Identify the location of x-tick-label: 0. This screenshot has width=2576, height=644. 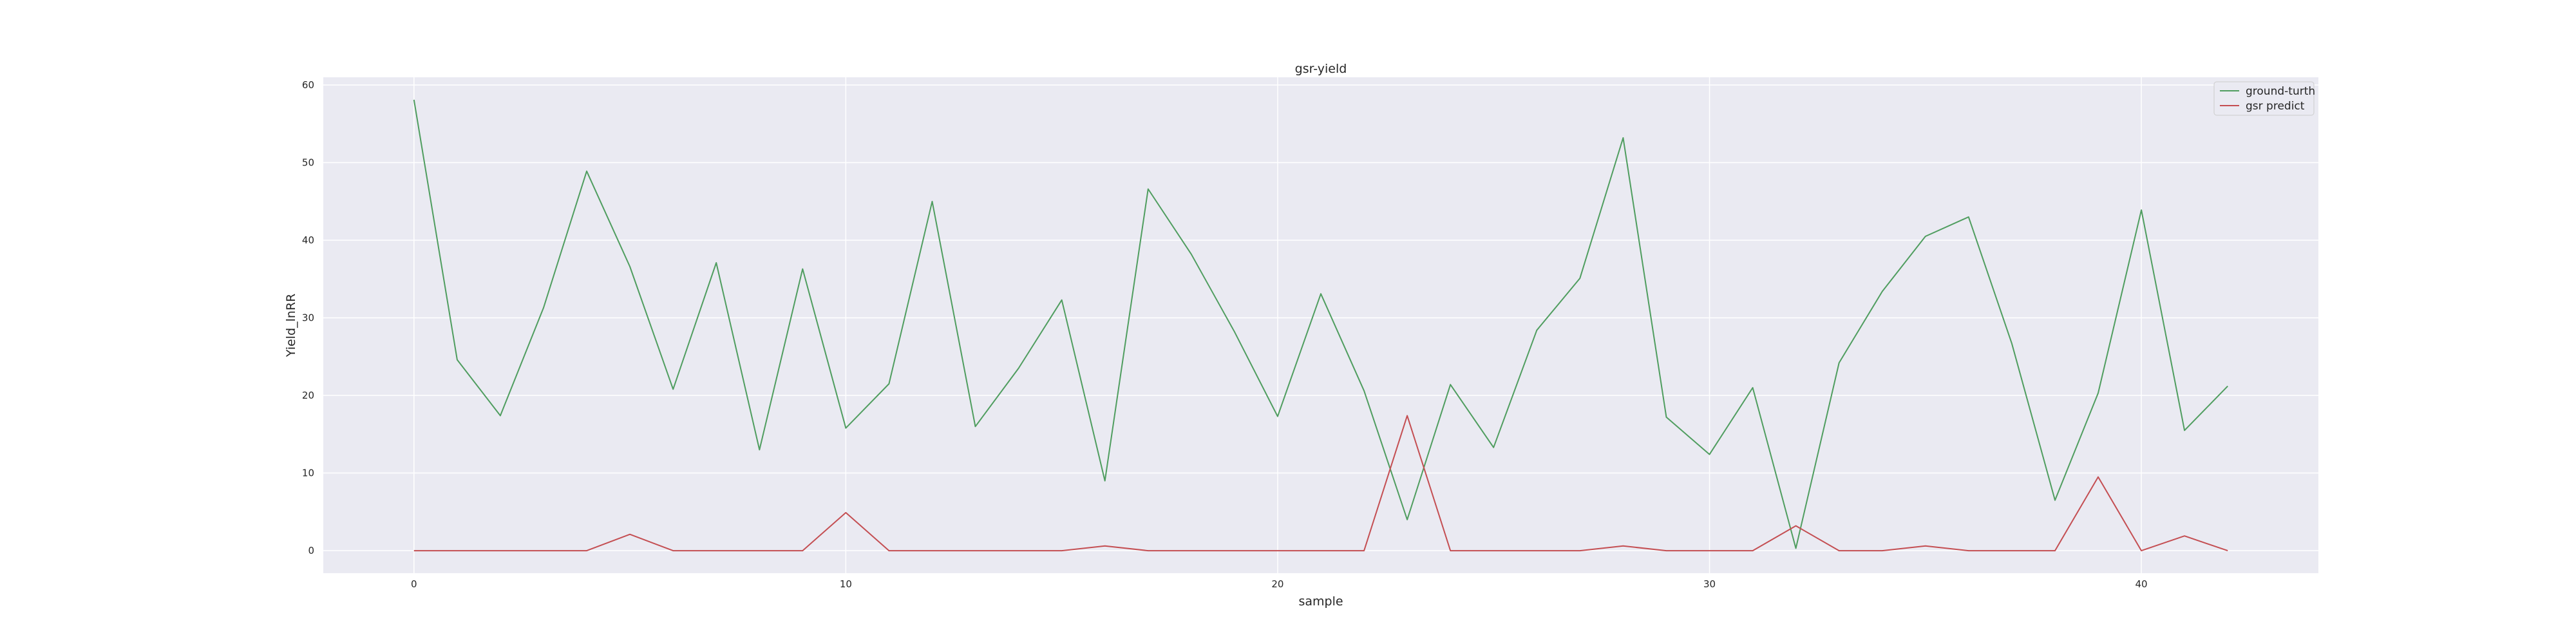
(414, 584).